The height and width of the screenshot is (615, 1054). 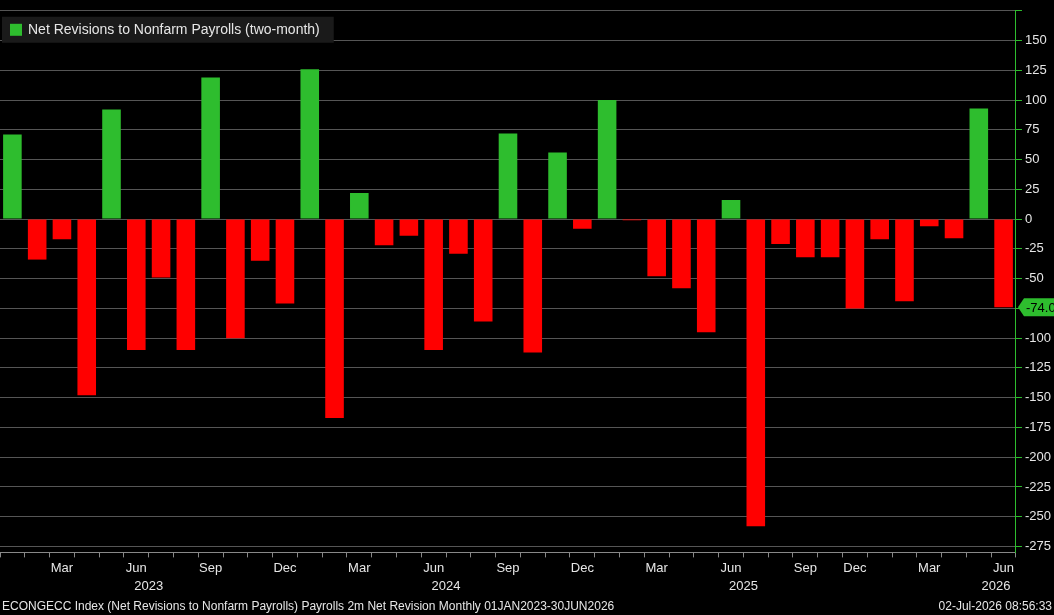 What do you see at coordinates (1038, 426) in the screenshot?
I see `y-tick-label: -175` at bounding box center [1038, 426].